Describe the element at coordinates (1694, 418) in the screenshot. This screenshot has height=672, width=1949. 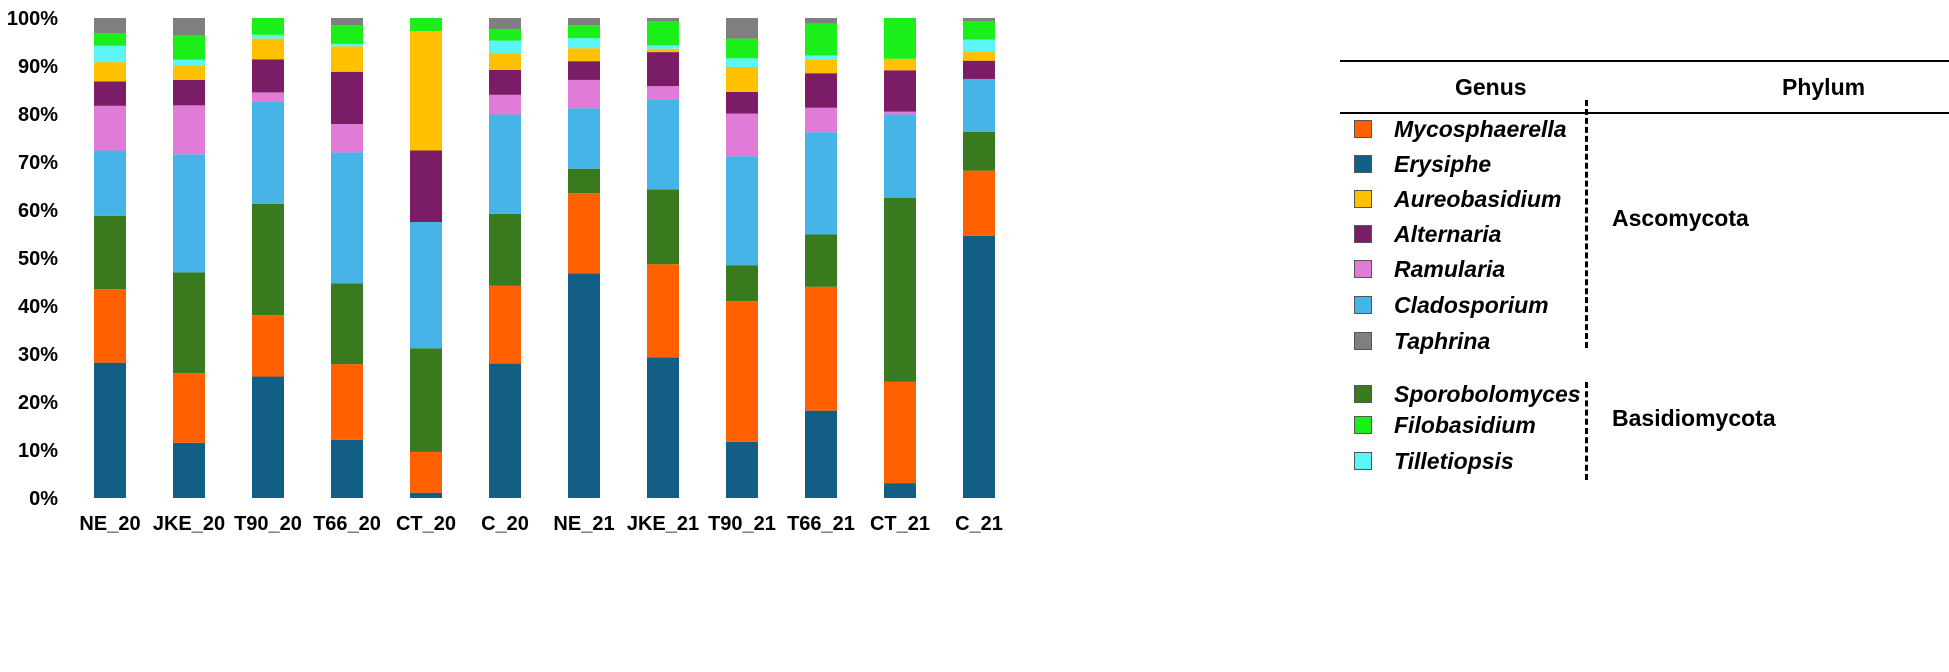
I see `phylum-label-basidiomycota: Basidiomycota` at that location.